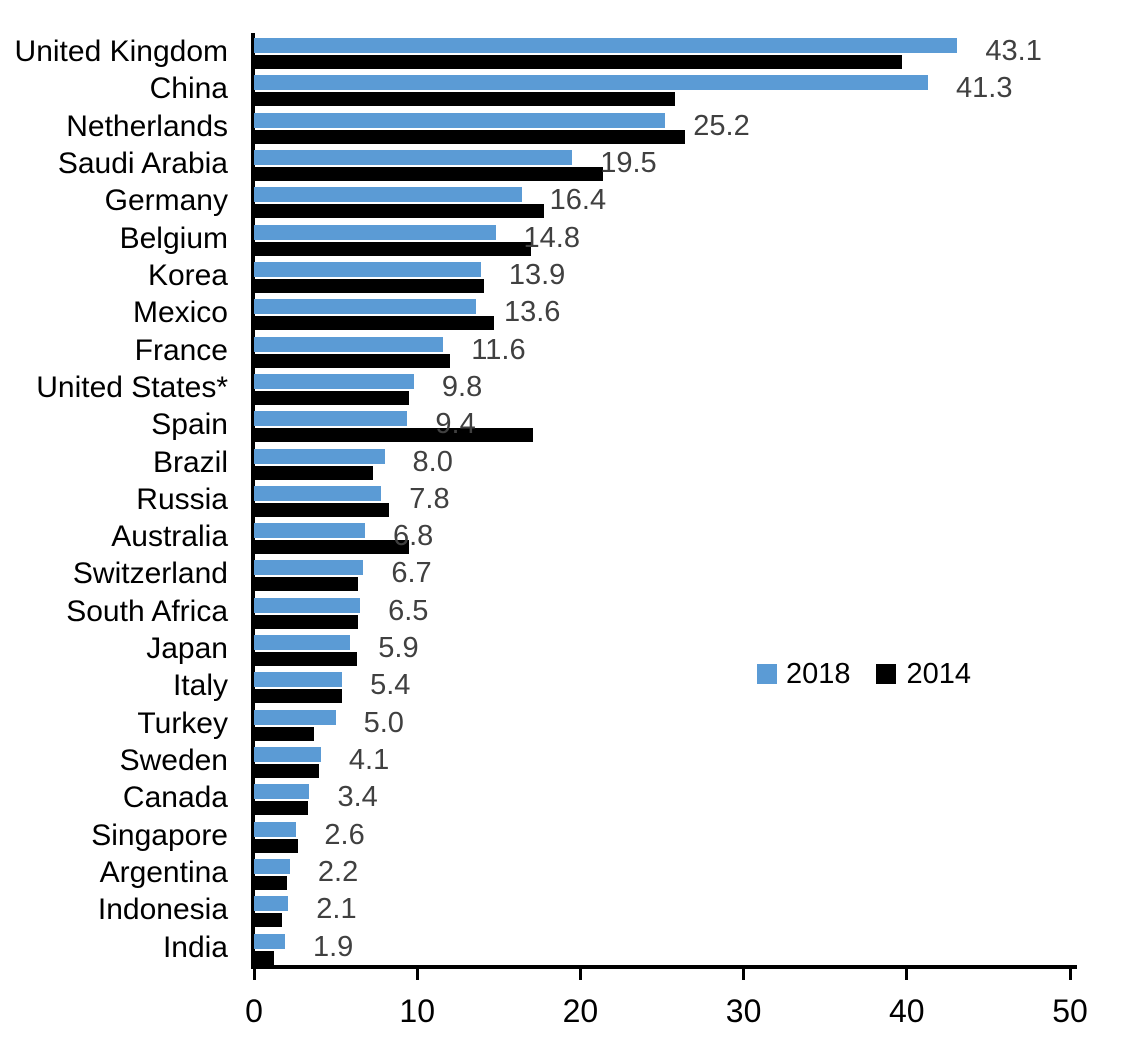 The width and height of the screenshot is (1123, 1041). I want to click on category-label: Turkey, so click(182, 723).